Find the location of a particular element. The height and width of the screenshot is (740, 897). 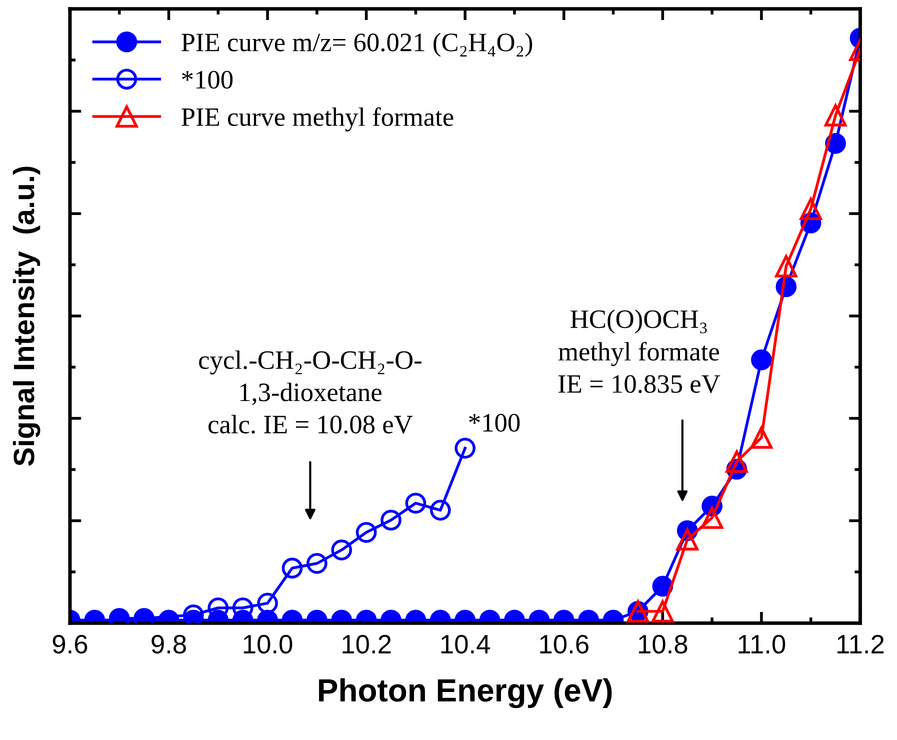

x-tick-label: 11.0 is located at coordinates (762, 644).